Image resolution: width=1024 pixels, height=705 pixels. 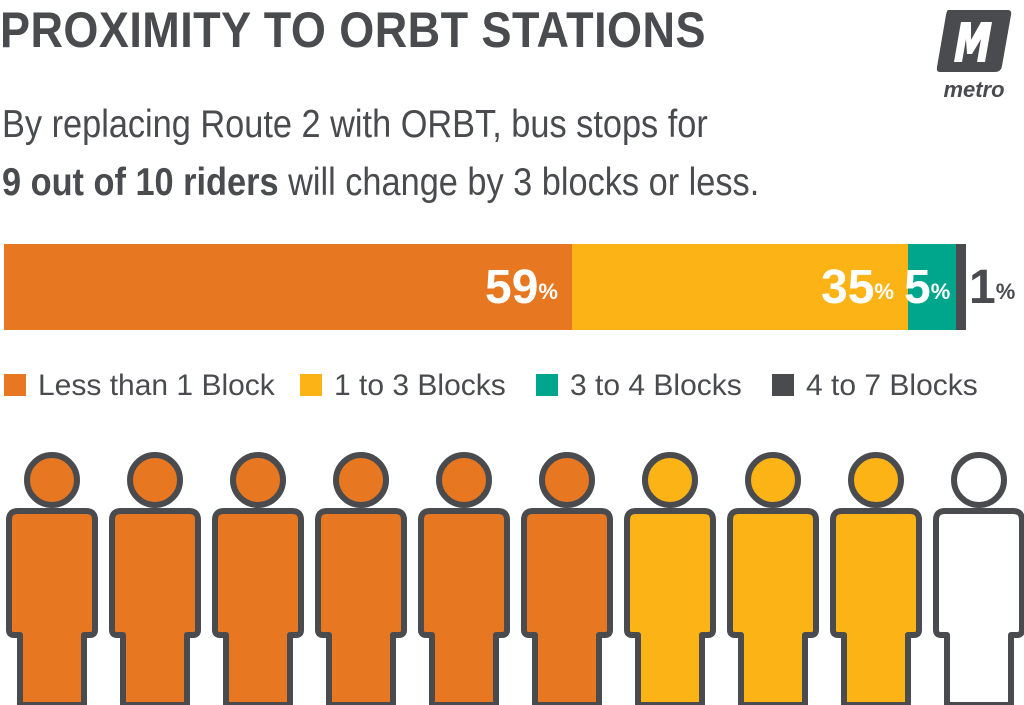 What do you see at coordinates (974, 89) in the screenshot?
I see `logo-wordmark: metro` at bounding box center [974, 89].